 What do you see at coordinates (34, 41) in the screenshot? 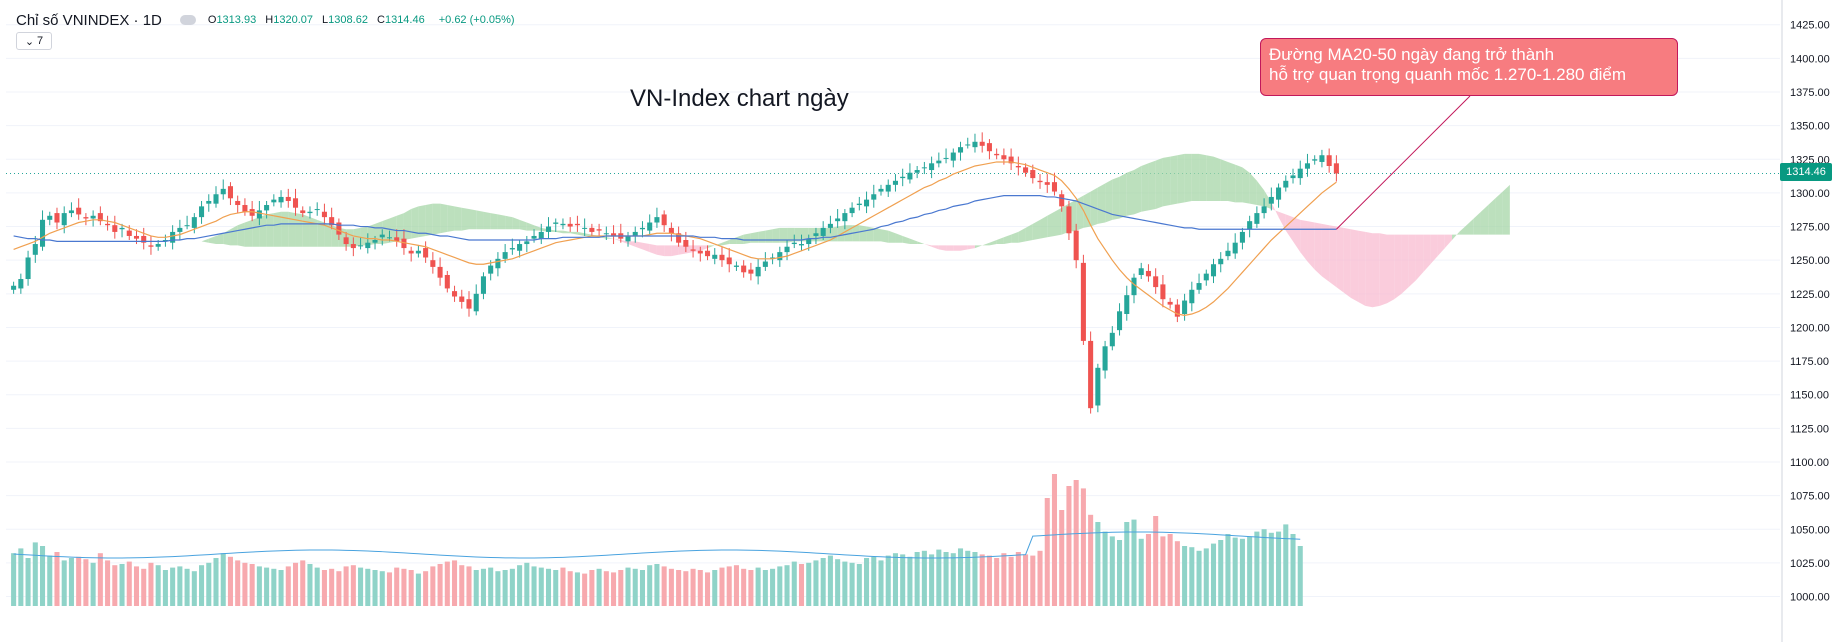
I see `indicators-toggle-button: ⌄ 7` at bounding box center [34, 41].